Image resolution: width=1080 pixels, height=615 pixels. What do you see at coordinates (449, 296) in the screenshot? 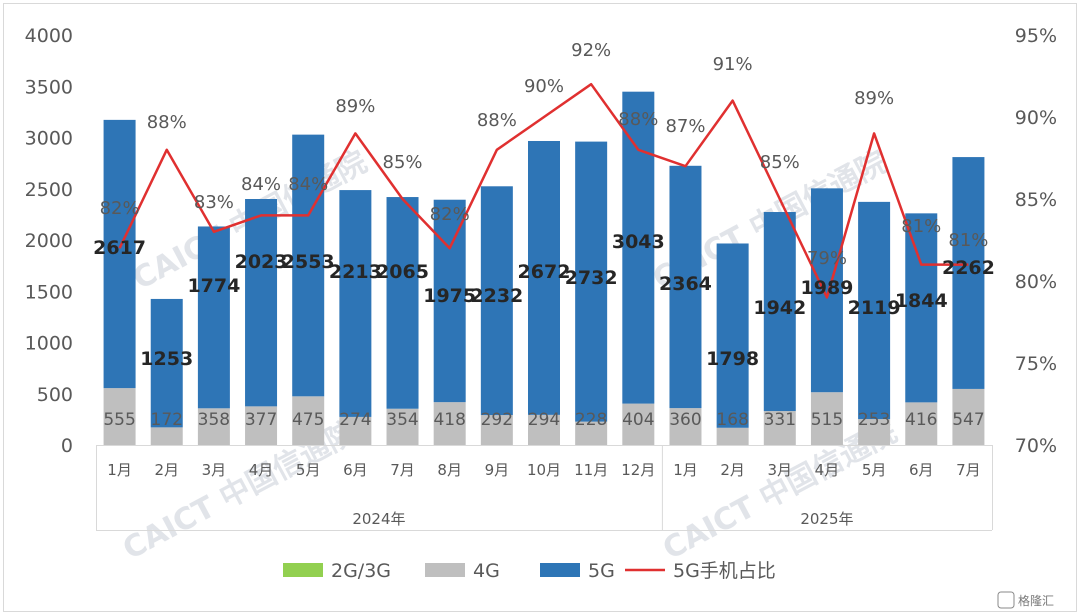
I see `label-5g: 1975` at bounding box center [449, 296].